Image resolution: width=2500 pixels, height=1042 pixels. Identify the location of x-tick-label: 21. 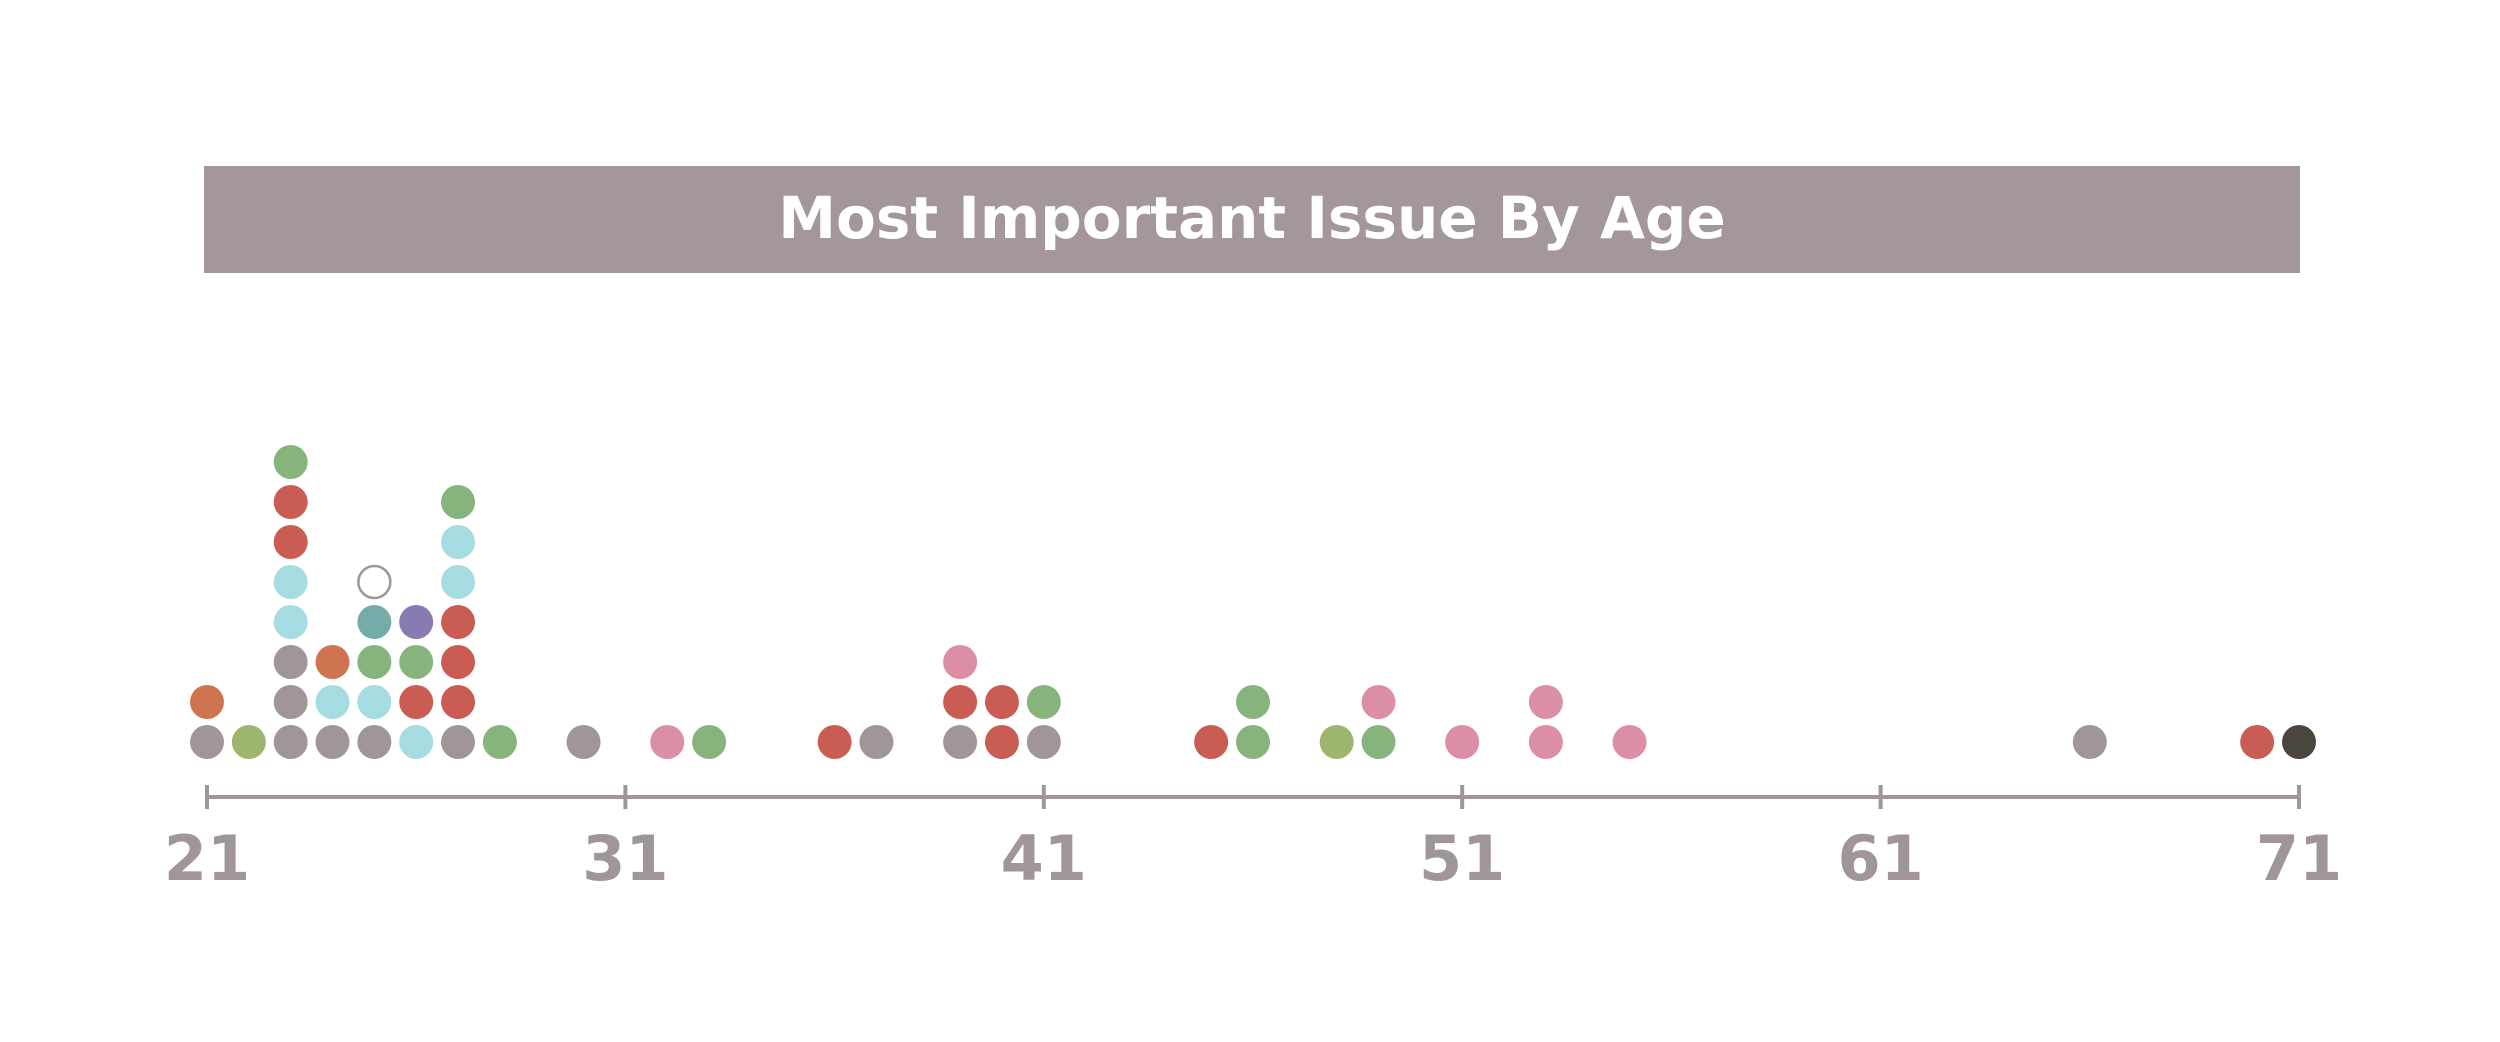
(207, 858).